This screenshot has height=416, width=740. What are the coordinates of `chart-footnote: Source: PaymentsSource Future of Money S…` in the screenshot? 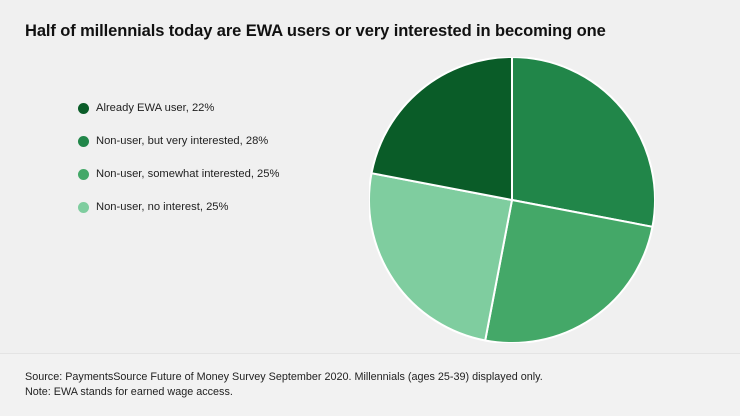 It's located at (370, 384).